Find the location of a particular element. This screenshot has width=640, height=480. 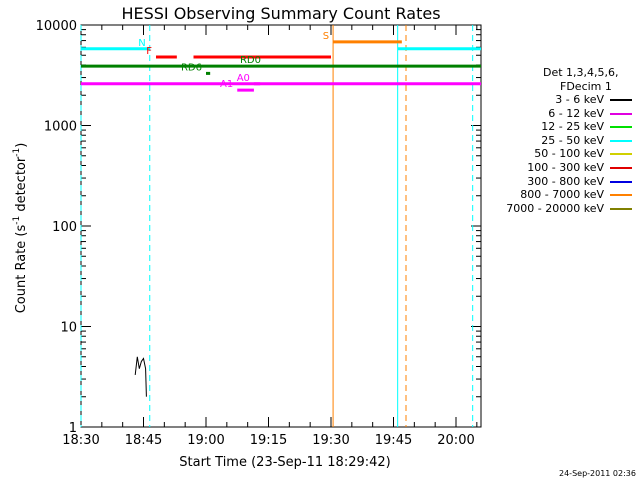

legend-item-label: 50 - 100 keV is located at coordinates (569, 154).